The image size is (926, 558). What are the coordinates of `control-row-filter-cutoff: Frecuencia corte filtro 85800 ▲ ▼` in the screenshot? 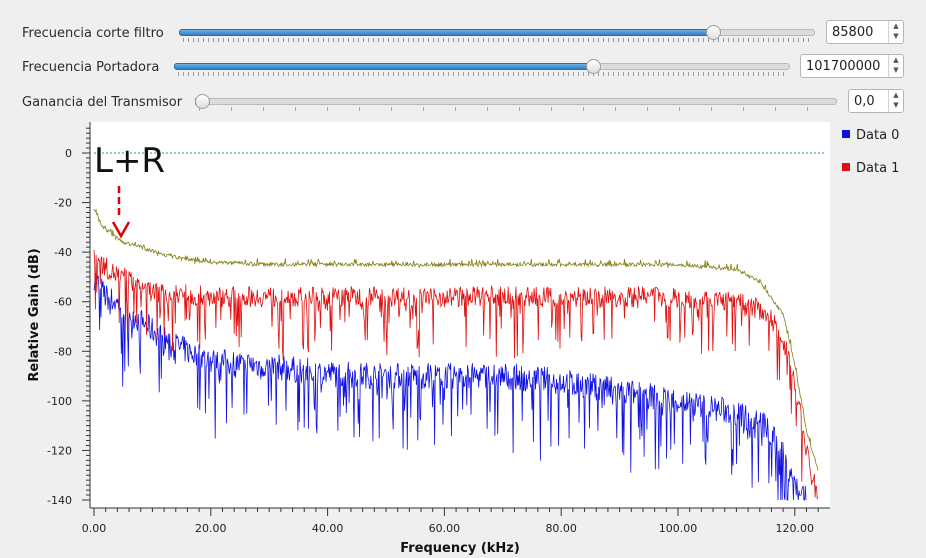 It's located at (463, 34).